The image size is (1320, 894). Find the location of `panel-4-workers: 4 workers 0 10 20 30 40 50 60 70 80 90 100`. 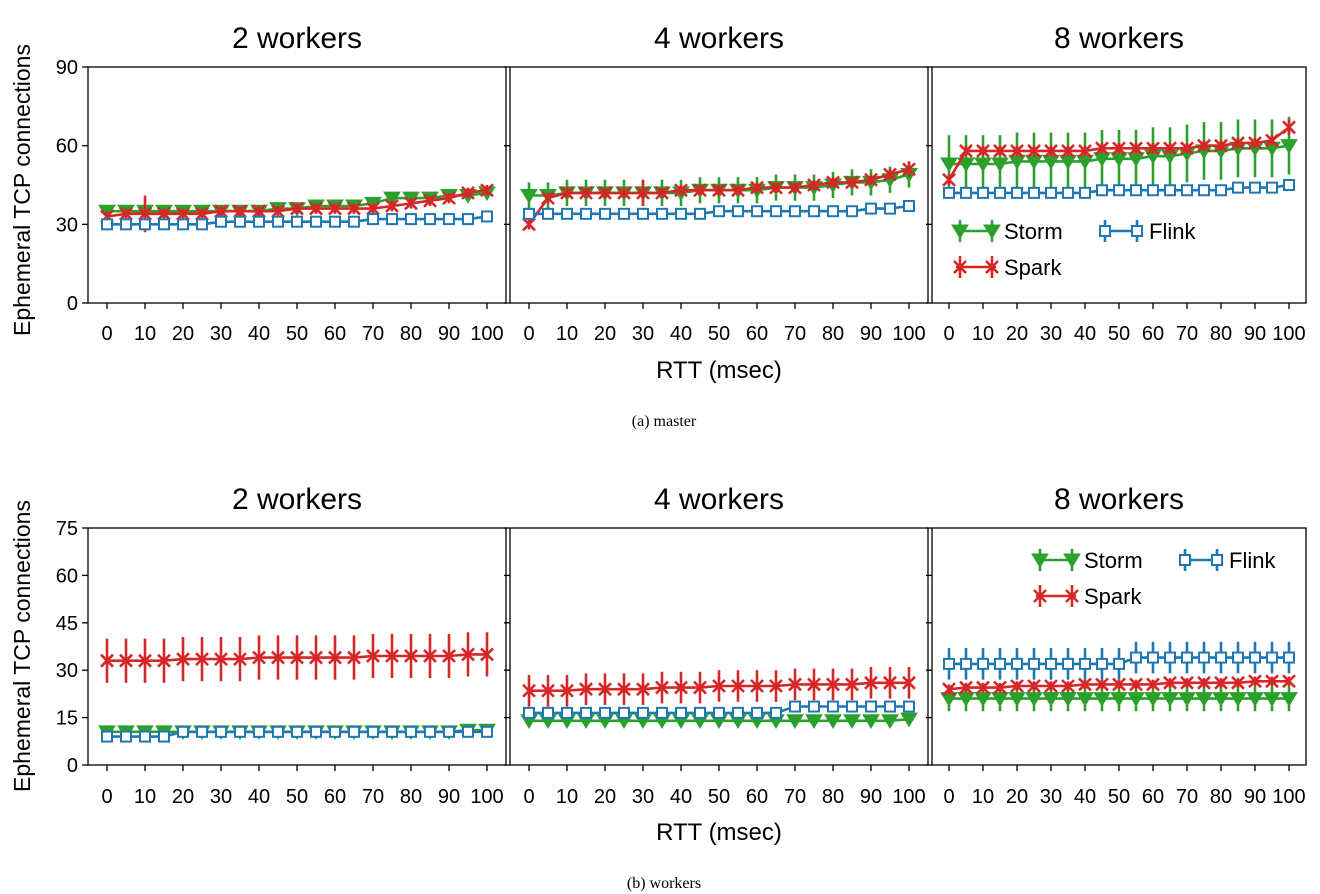

panel-4-workers: 4 workers 0 10 20 30 40 50 60 70 80 90 100 is located at coordinates (716, 183).